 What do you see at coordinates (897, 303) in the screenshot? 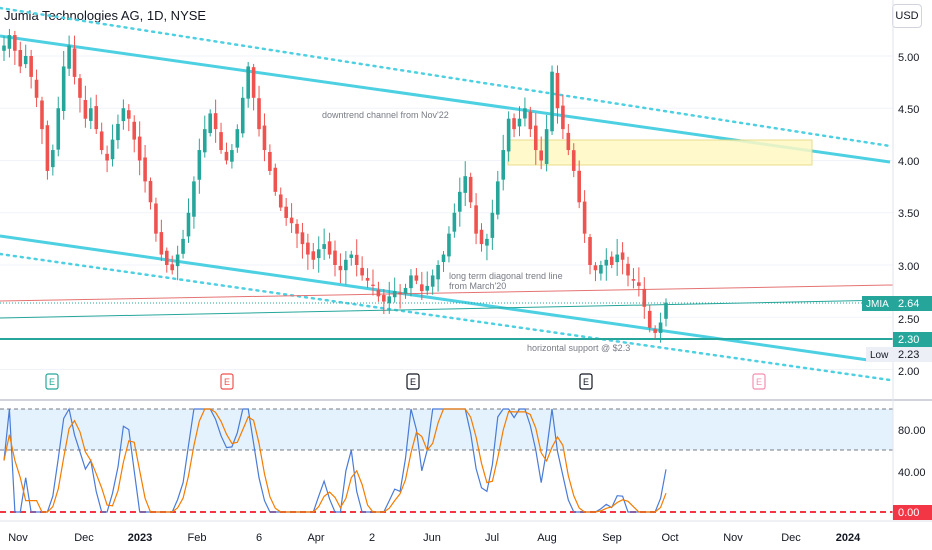
I see `symbol-price-label: JMIA 2.64` at bounding box center [897, 303].